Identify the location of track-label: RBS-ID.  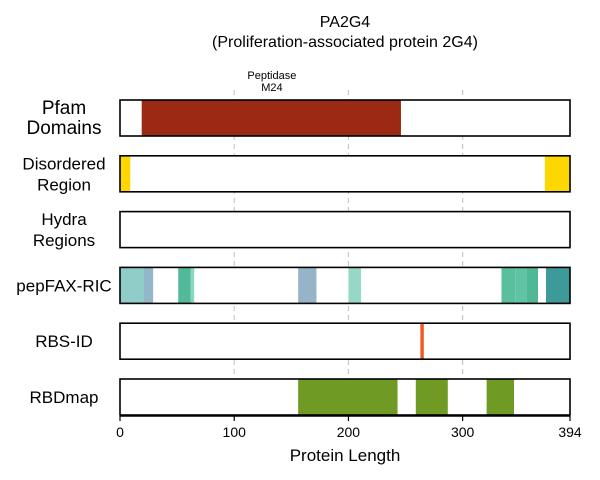
(64, 341).